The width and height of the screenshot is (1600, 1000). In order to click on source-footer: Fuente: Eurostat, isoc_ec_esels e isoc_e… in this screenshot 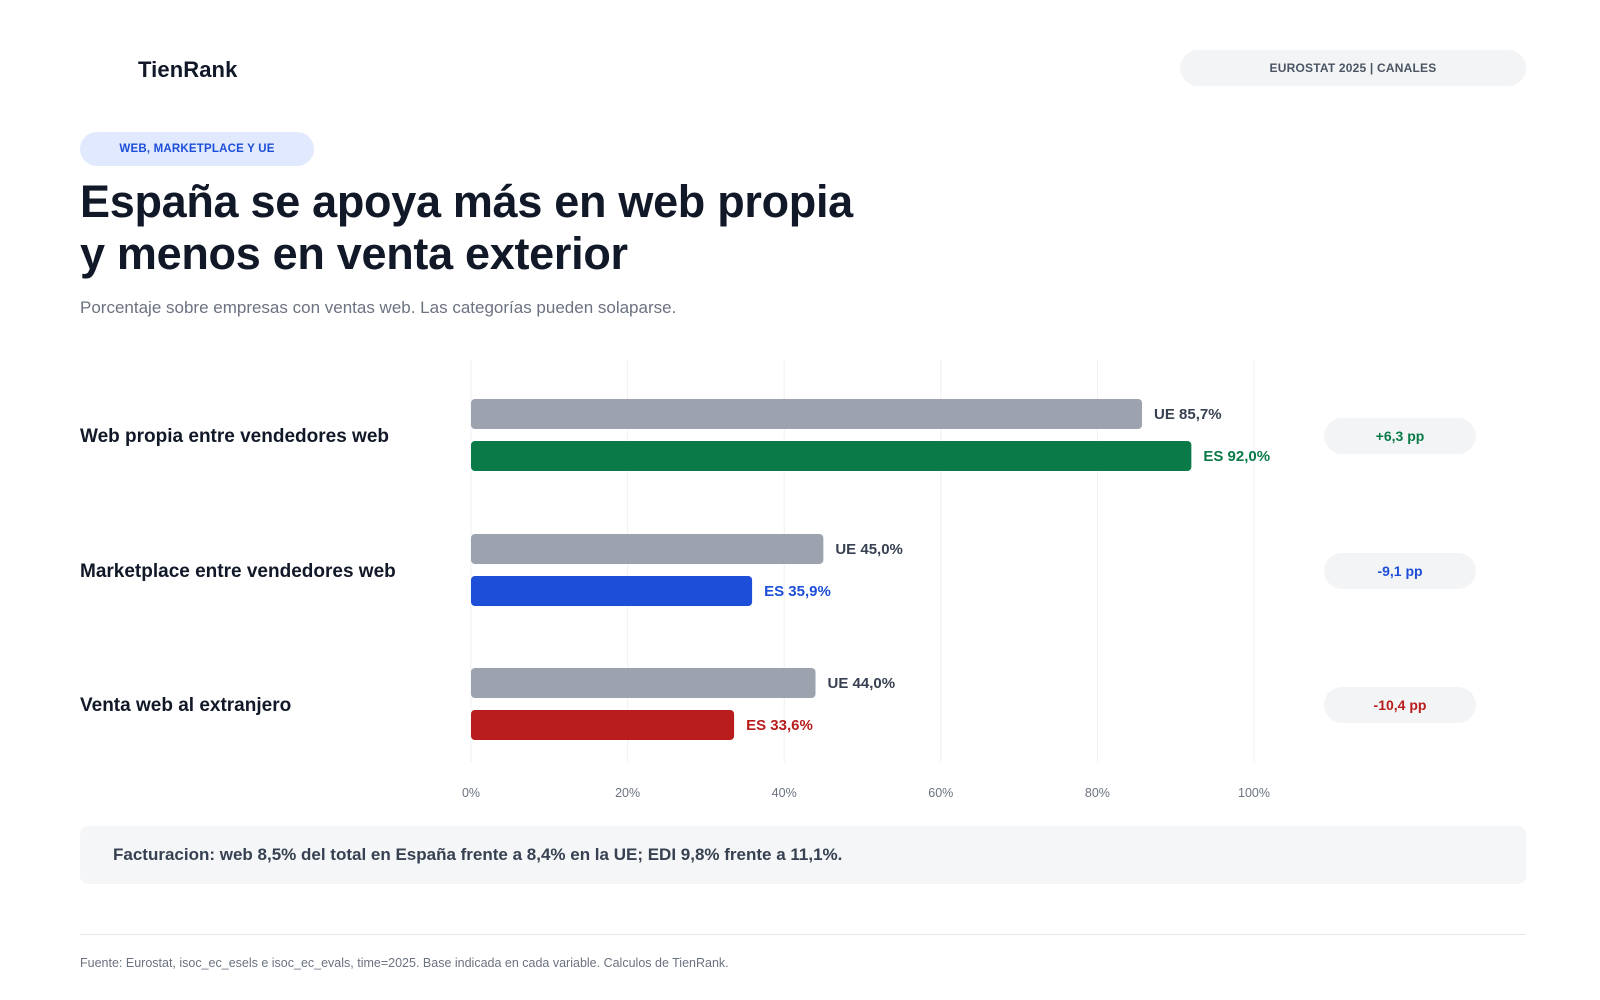, I will do `click(404, 963)`.